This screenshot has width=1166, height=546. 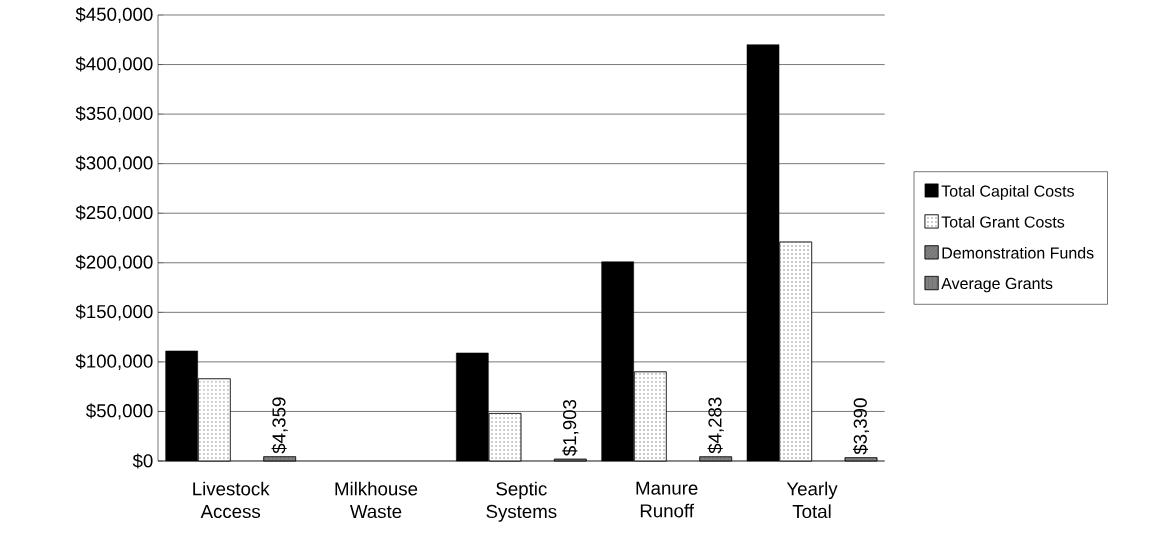 What do you see at coordinates (114, 64) in the screenshot?
I see `y-tick-label: $400,000` at bounding box center [114, 64].